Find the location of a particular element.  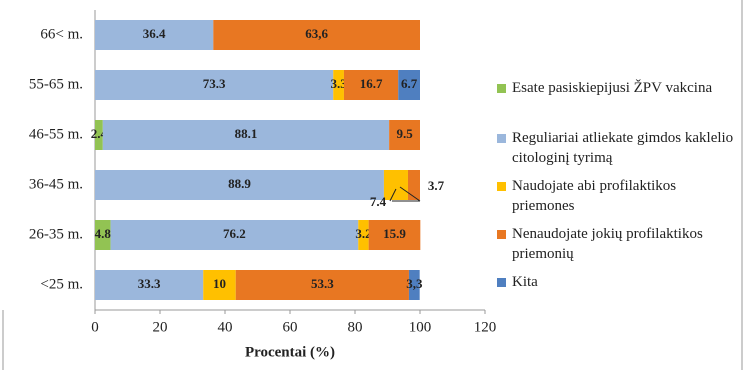

x-tick-label: 80 is located at coordinates (355, 327).